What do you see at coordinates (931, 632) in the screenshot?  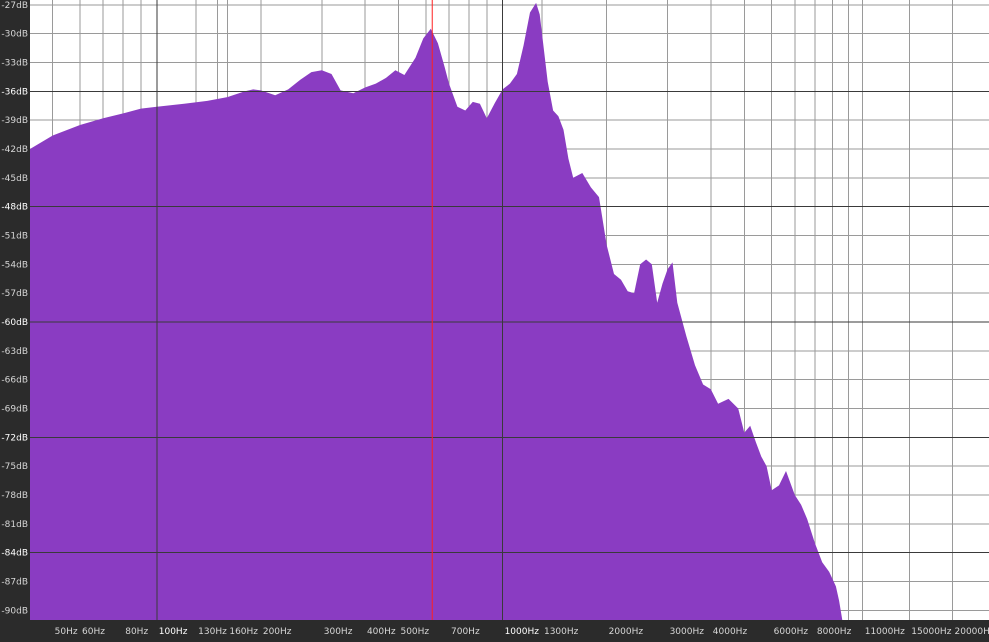 I see `x-tick-label: 15000Hz` at bounding box center [931, 632].